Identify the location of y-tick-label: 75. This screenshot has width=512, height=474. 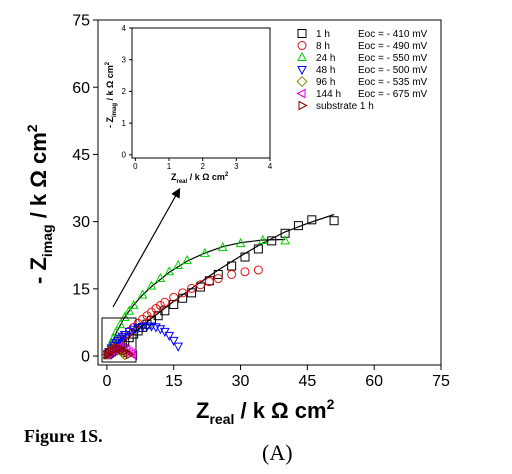
(81, 21).